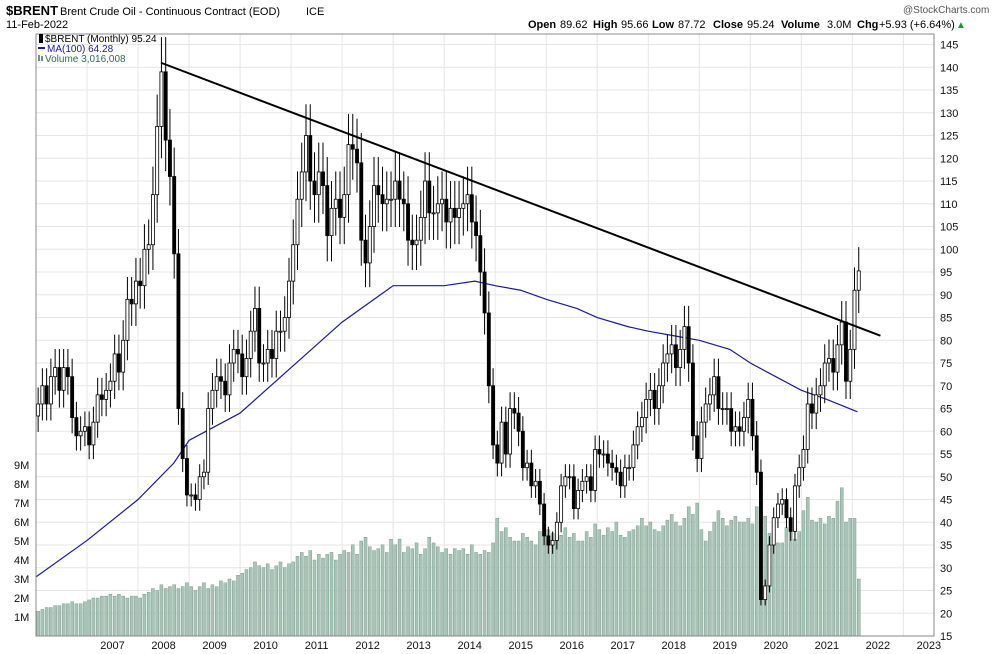 Image resolution: width=1004 pixels, height=654 pixels. Describe the element at coordinates (961, 25) in the screenshot. I see `up-arrow-icon: ▲` at that location.